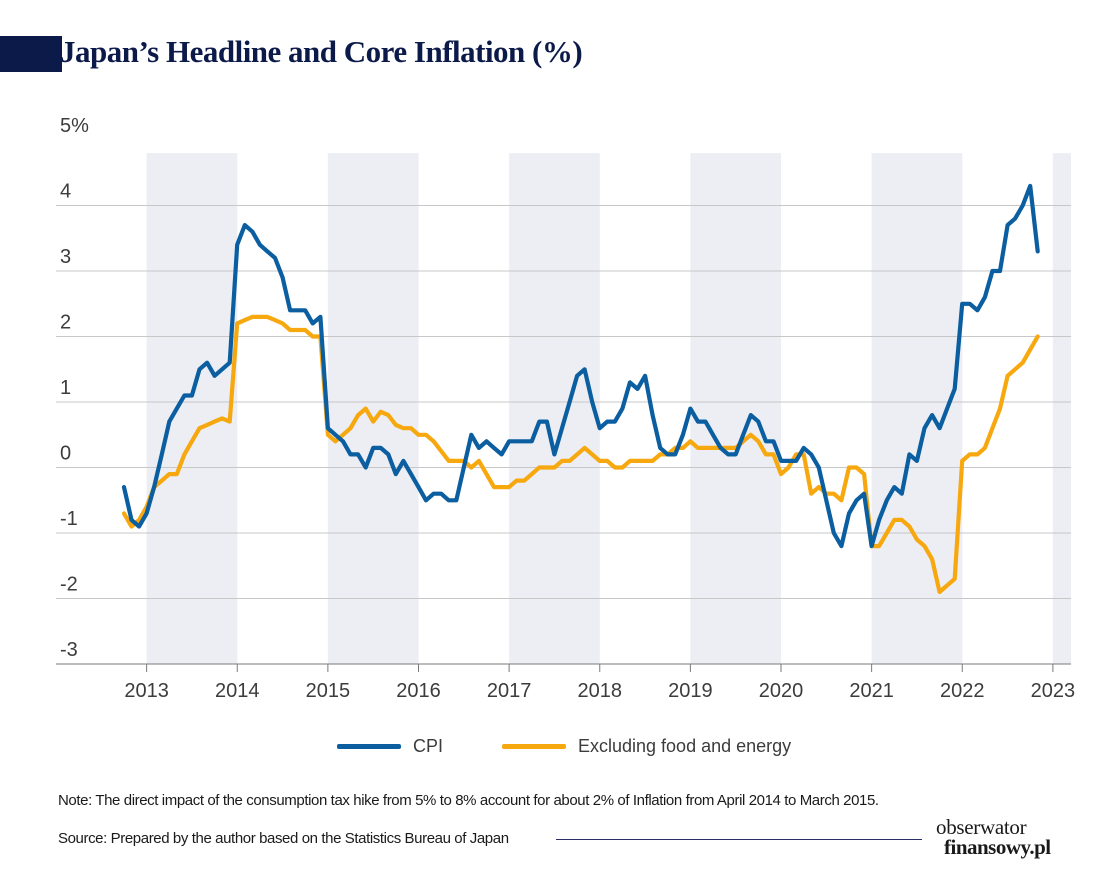 This screenshot has width=1120, height=881. I want to click on x-tick-label: 2023, so click(1053, 691).